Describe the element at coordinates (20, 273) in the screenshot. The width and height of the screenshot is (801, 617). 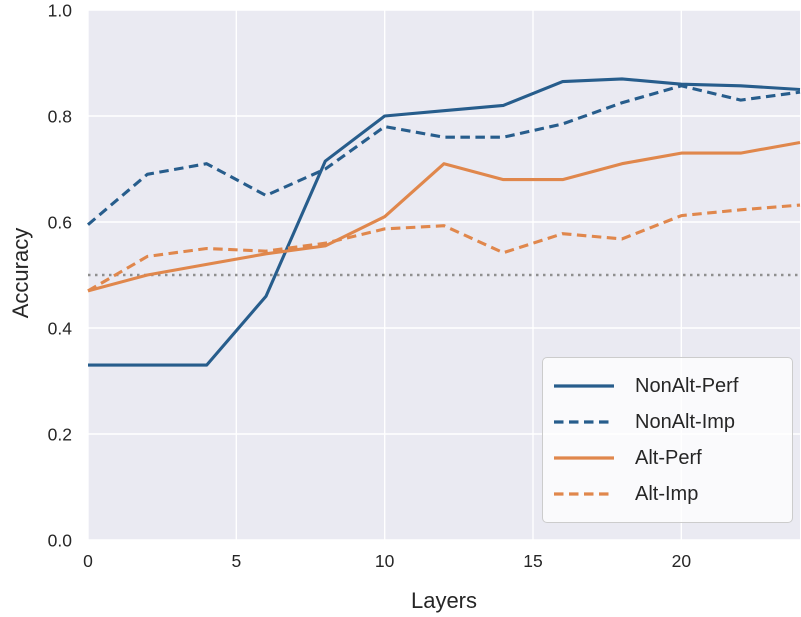
I see `y-axis-label: Accuracy` at that location.